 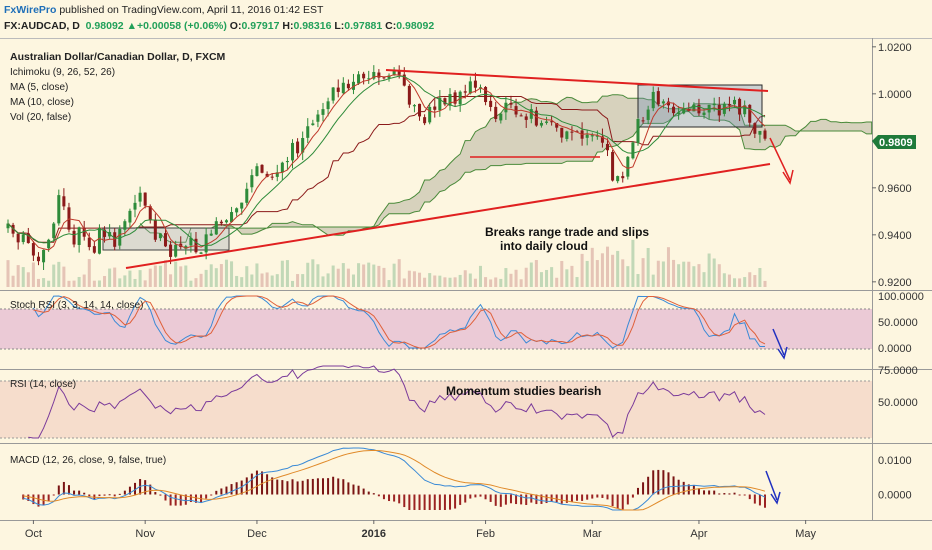 What do you see at coordinates (395, 479) in the screenshot?
I see `macd-pane: MACD (12, 26, close, 9, false, true)` at bounding box center [395, 479].